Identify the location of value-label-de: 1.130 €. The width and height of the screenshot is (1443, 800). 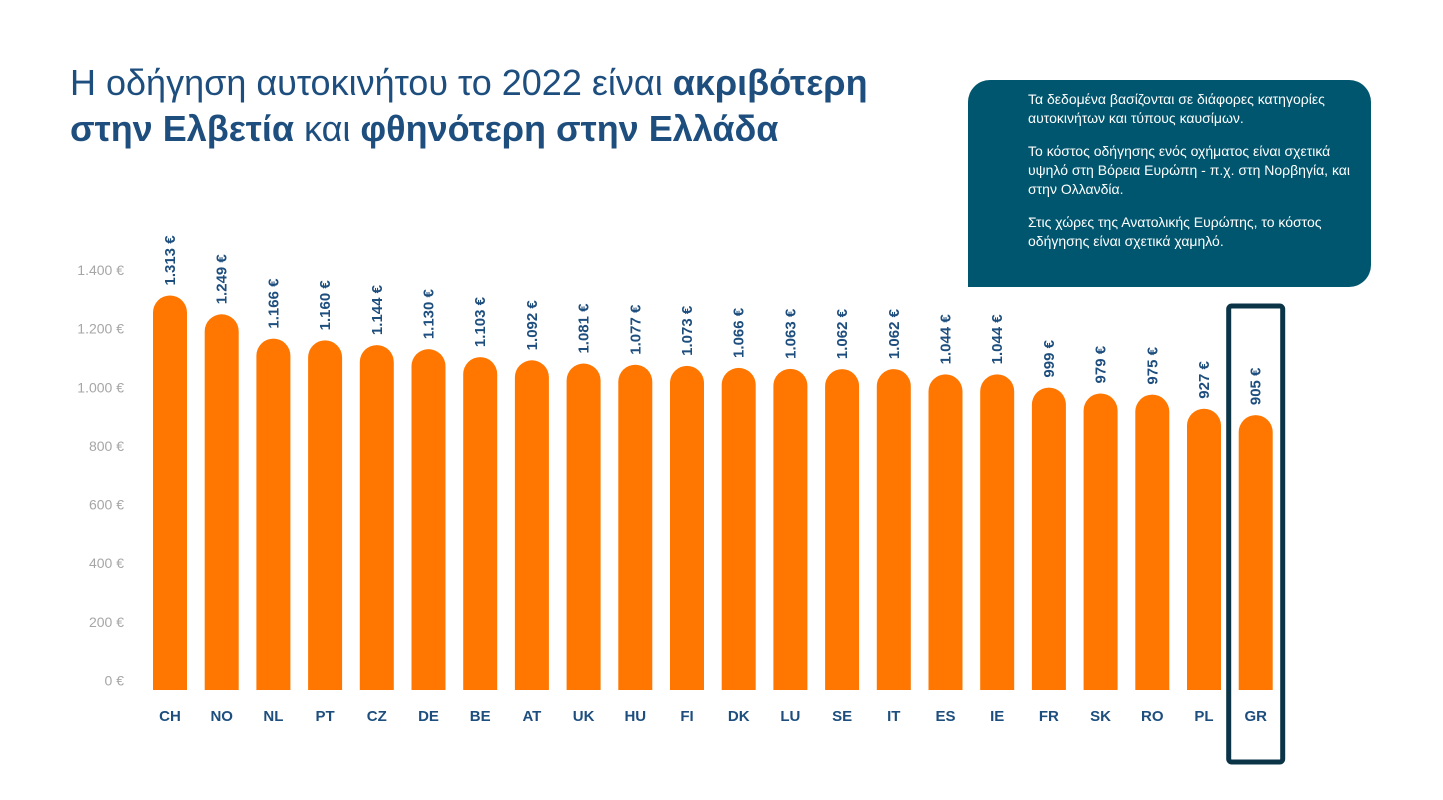
(429, 313).